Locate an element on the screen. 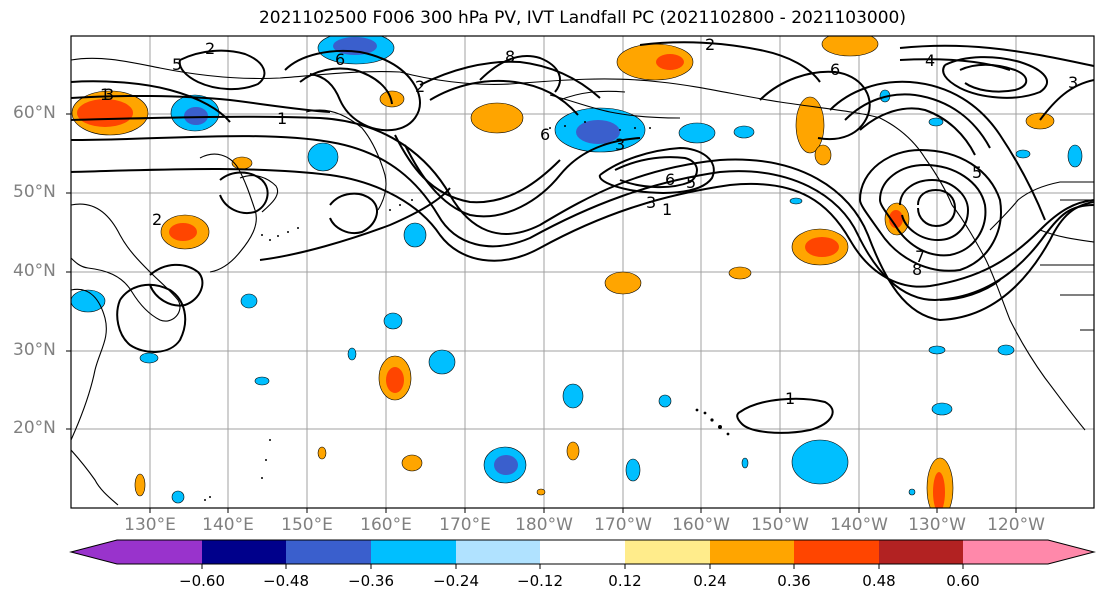 The height and width of the screenshot is (601, 1105). contour-label: 4 is located at coordinates (930, 60).